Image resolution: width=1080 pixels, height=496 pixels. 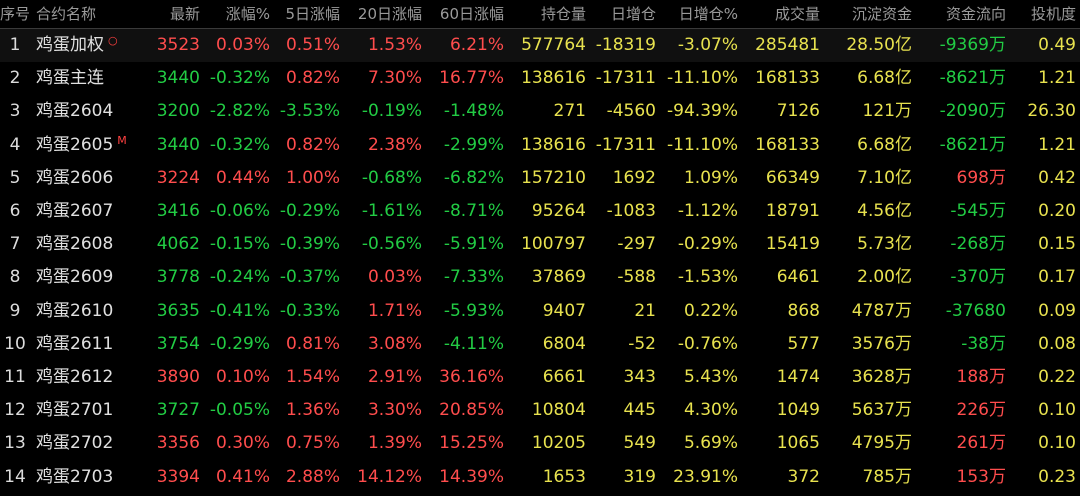 What do you see at coordinates (553, 45) in the screenshot?
I see `row-oi: 577764` at bounding box center [553, 45].